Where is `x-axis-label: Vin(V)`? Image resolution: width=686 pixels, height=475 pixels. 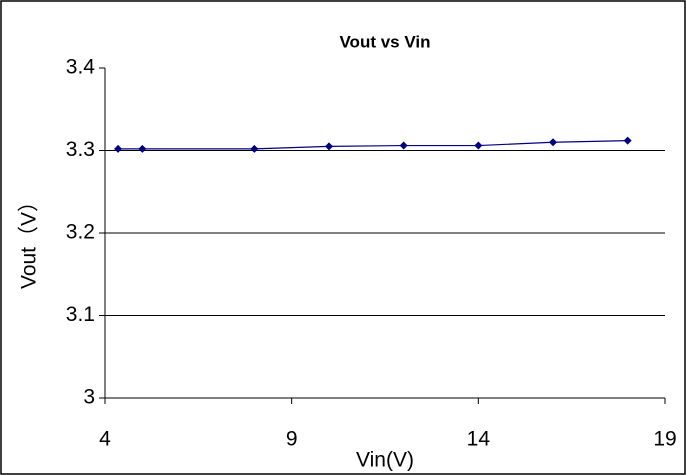
x-axis-label: Vin(V) is located at coordinates (385, 460).